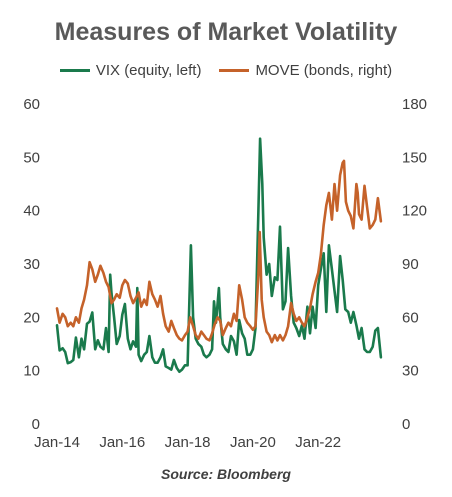  Describe the element at coordinates (410, 264) in the screenshot. I see `right-axis-tick-label: 90` at that location.